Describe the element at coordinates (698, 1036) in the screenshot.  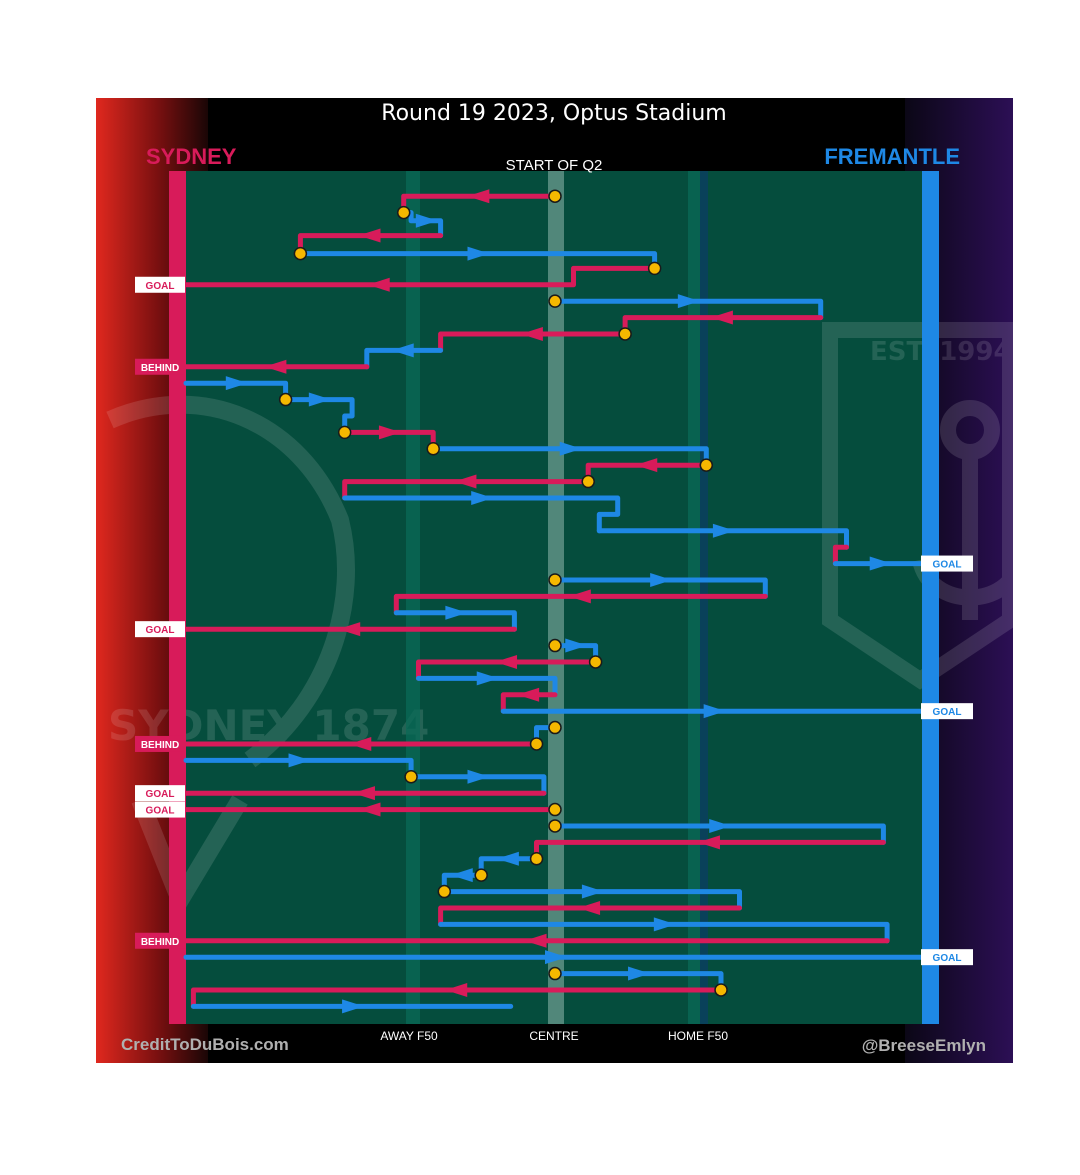
I see `tick-label-home-f50: HOME F50` at that location.